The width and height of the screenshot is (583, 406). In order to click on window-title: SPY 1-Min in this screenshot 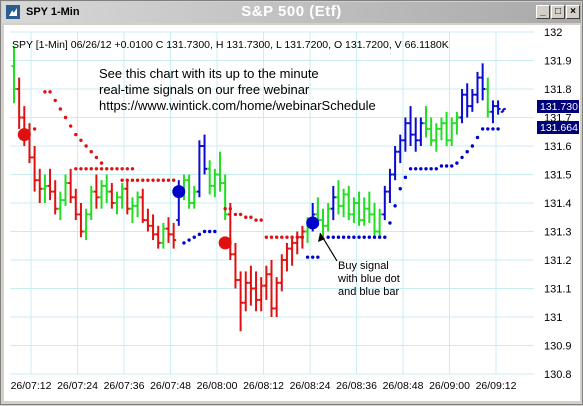, I will do `click(53, 12)`.